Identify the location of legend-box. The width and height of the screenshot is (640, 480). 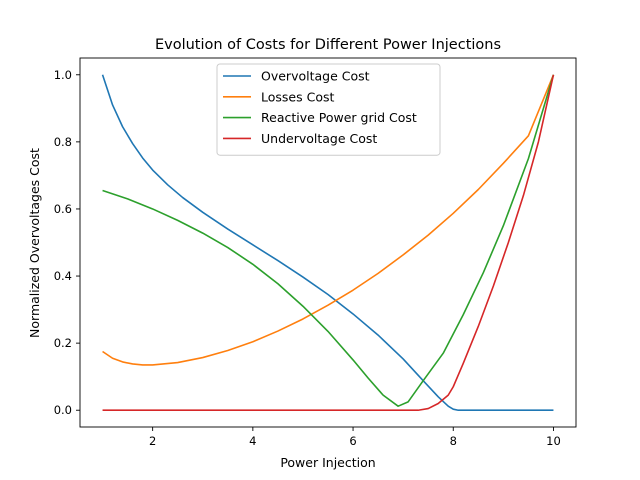
(328, 109).